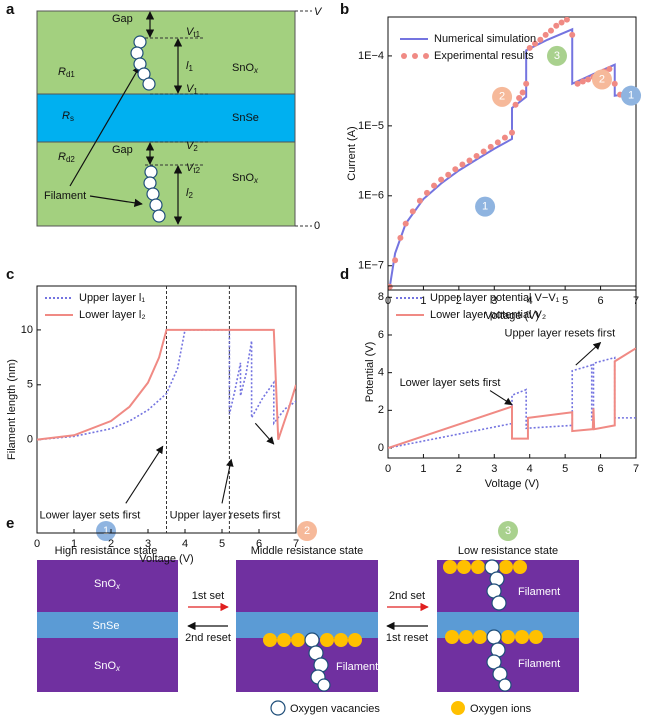 Image resolution: width=648 pixels, height=720 pixels. What do you see at coordinates (278, 708) in the screenshot?
I see `legend-vacancy` at bounding box center [278, 708].